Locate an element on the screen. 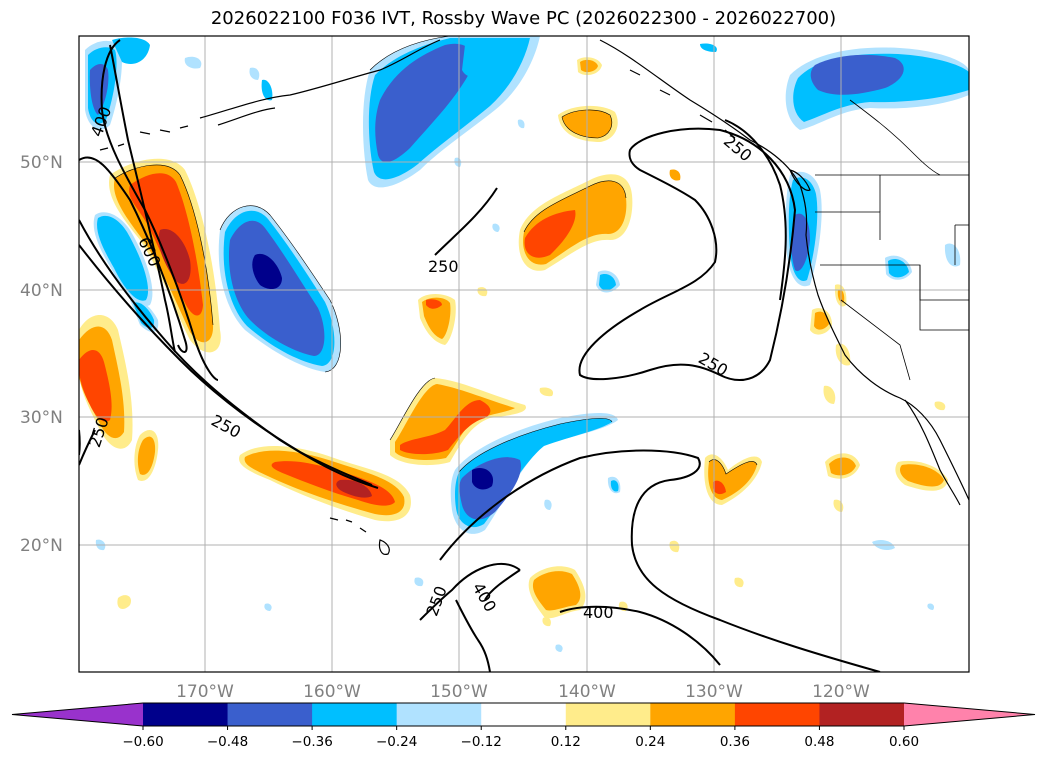 This screenshot has height=765, width=1047. colorbar-tick-label: 0.36 is located at coordinates (735, 742).